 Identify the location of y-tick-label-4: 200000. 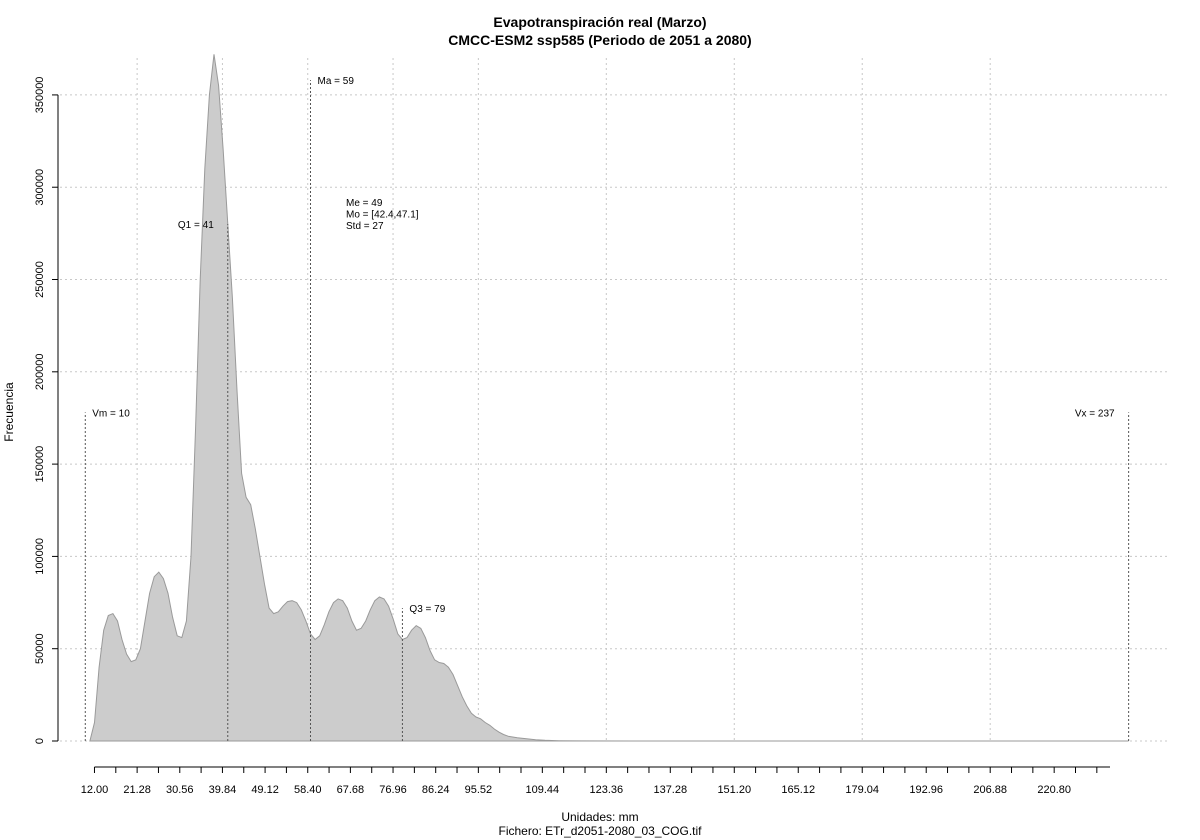
(40, 371).